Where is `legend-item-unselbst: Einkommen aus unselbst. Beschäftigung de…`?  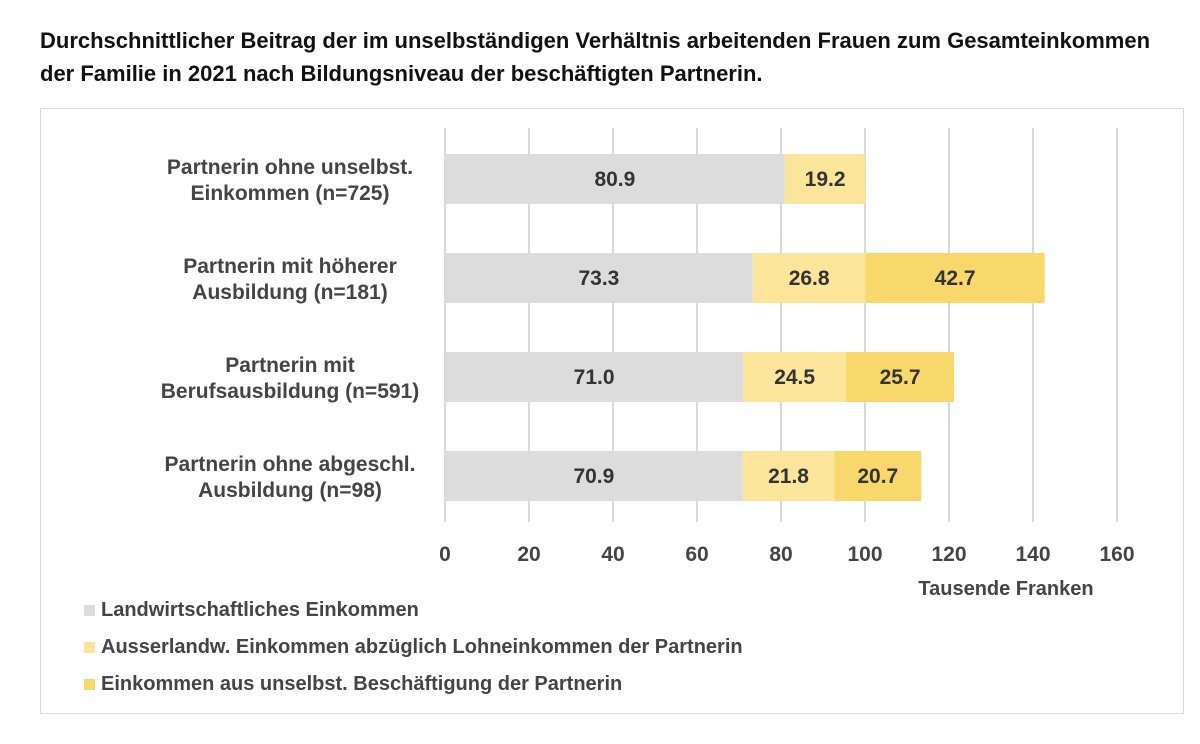 legend-item-unselbst: Einkommen aus unselbst. Beschäftigung de… is located at coordinates (413, 684).